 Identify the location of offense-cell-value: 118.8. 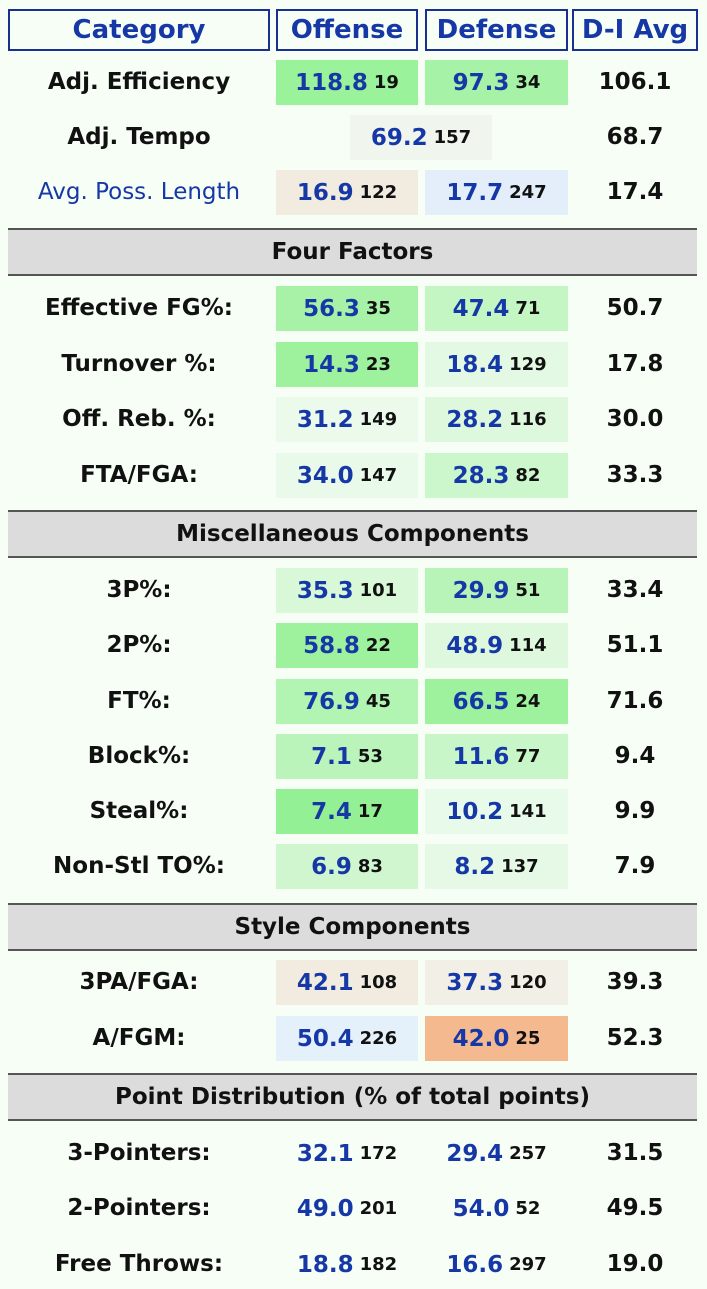
(331, 82).